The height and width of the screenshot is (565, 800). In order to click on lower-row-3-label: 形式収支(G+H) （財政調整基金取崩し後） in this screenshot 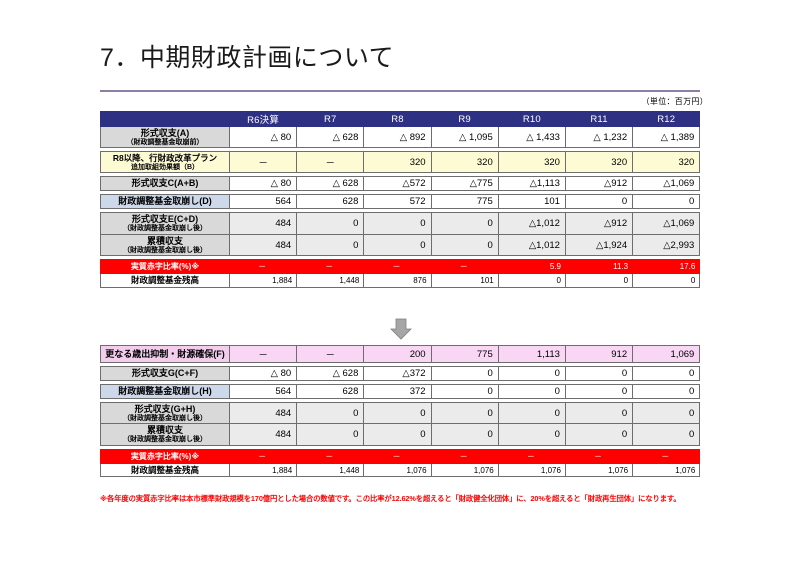, I will do `click(165, 413)`.